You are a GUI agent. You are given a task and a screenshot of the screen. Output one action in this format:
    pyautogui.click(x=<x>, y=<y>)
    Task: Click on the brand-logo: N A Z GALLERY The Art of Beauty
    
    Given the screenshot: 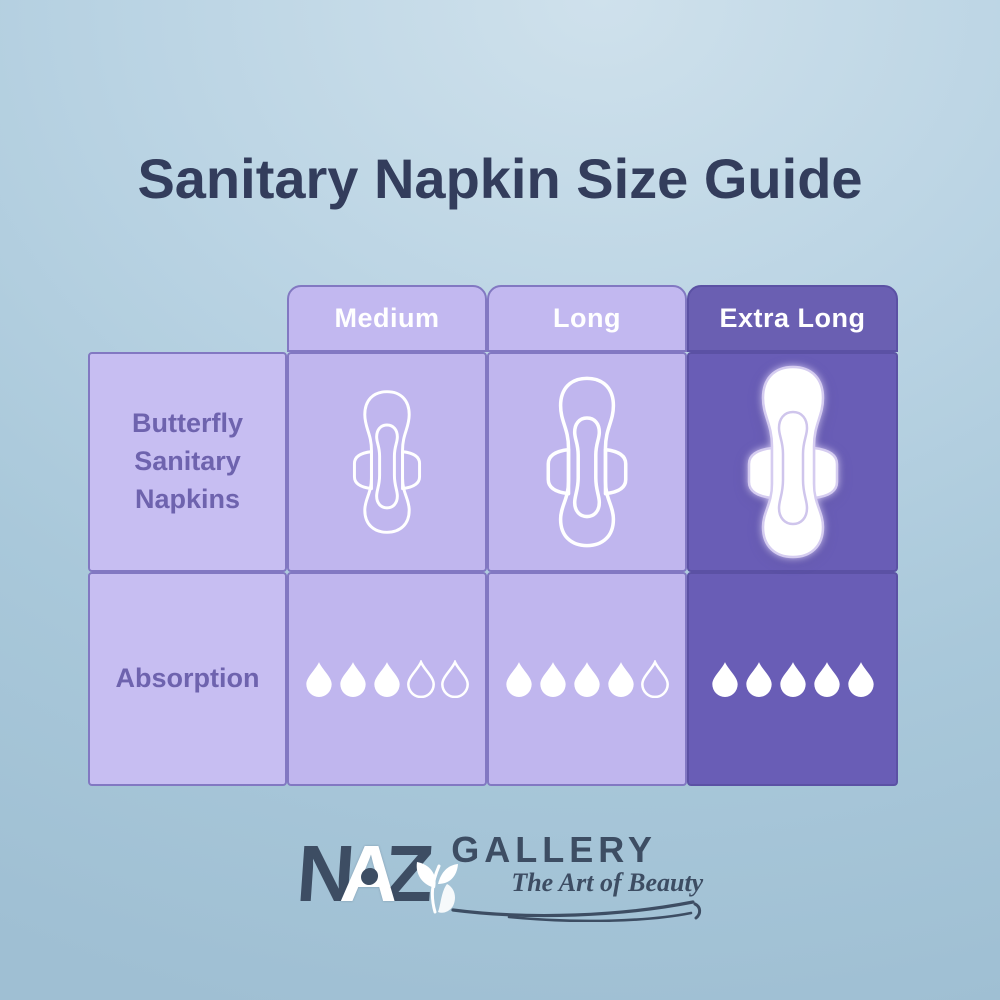 What is the action you would take?
    pyautogui.click(x=500, y=874)
    